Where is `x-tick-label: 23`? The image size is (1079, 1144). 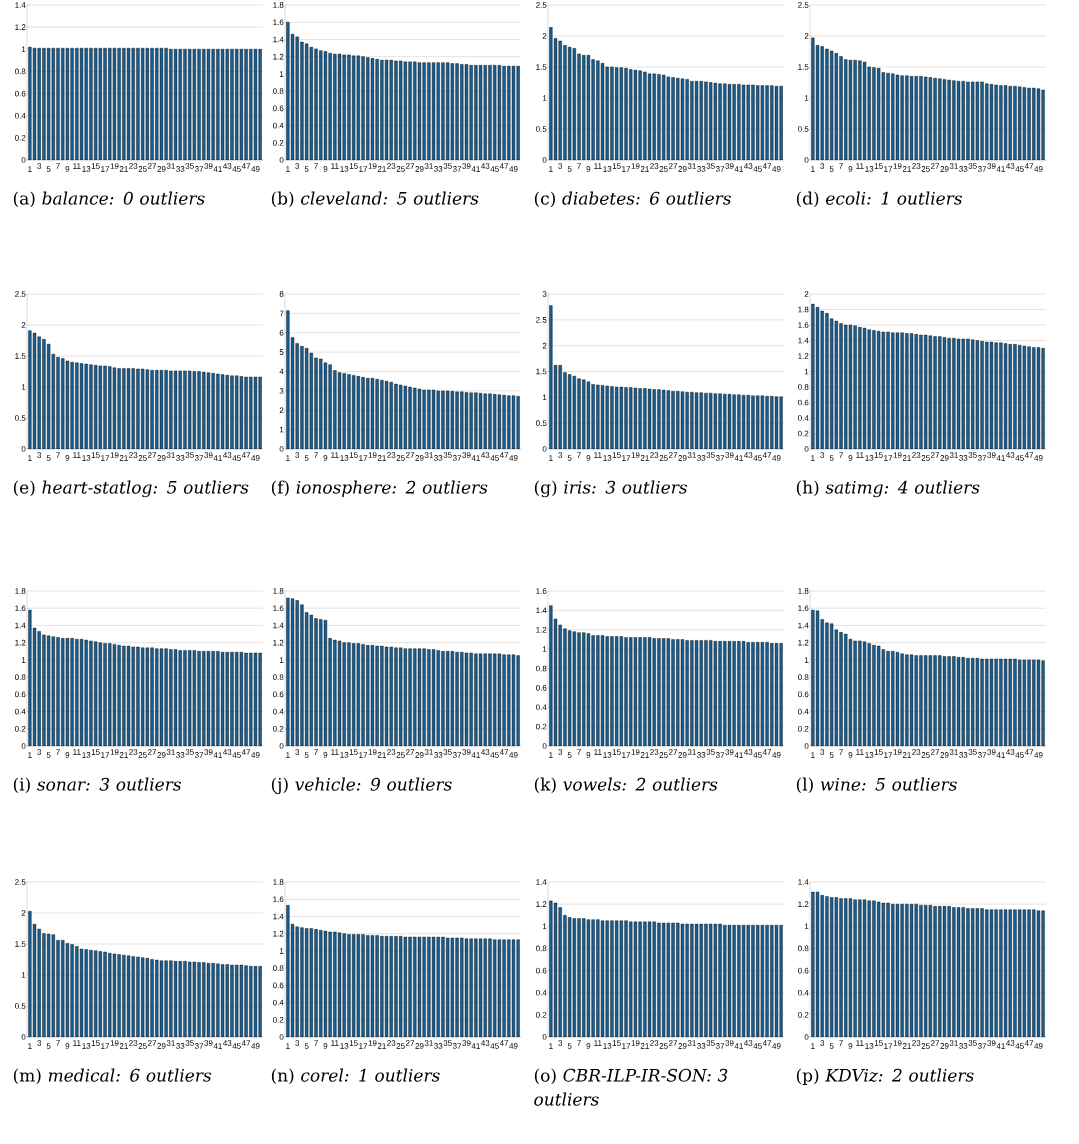 x-tick-label: 23 is located at coordinates (654, 1043).